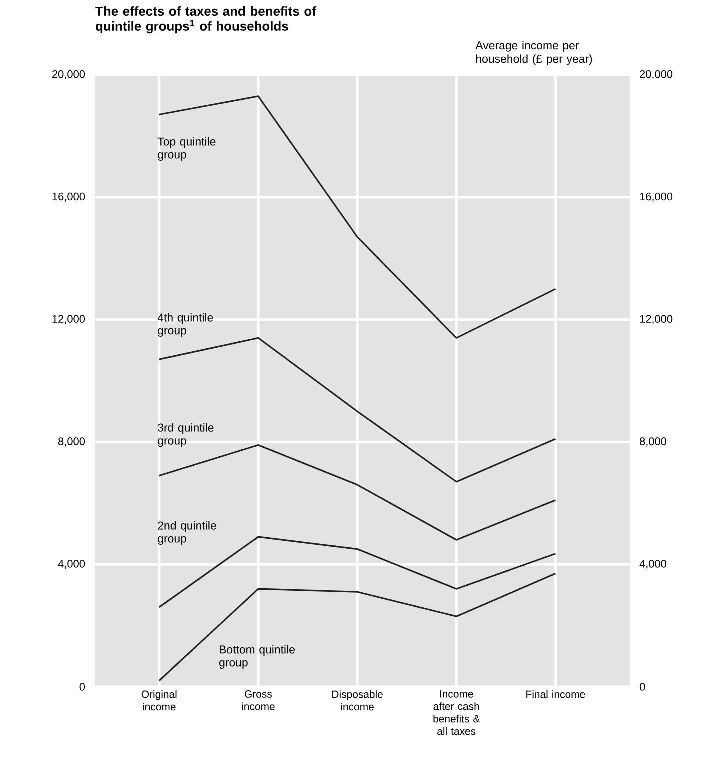 The width and height of the screenshot is (717, 775). Describe the element at coordinates (653, 442) in the screenshot. I see `y2-tick-label: 8,000` at that location.